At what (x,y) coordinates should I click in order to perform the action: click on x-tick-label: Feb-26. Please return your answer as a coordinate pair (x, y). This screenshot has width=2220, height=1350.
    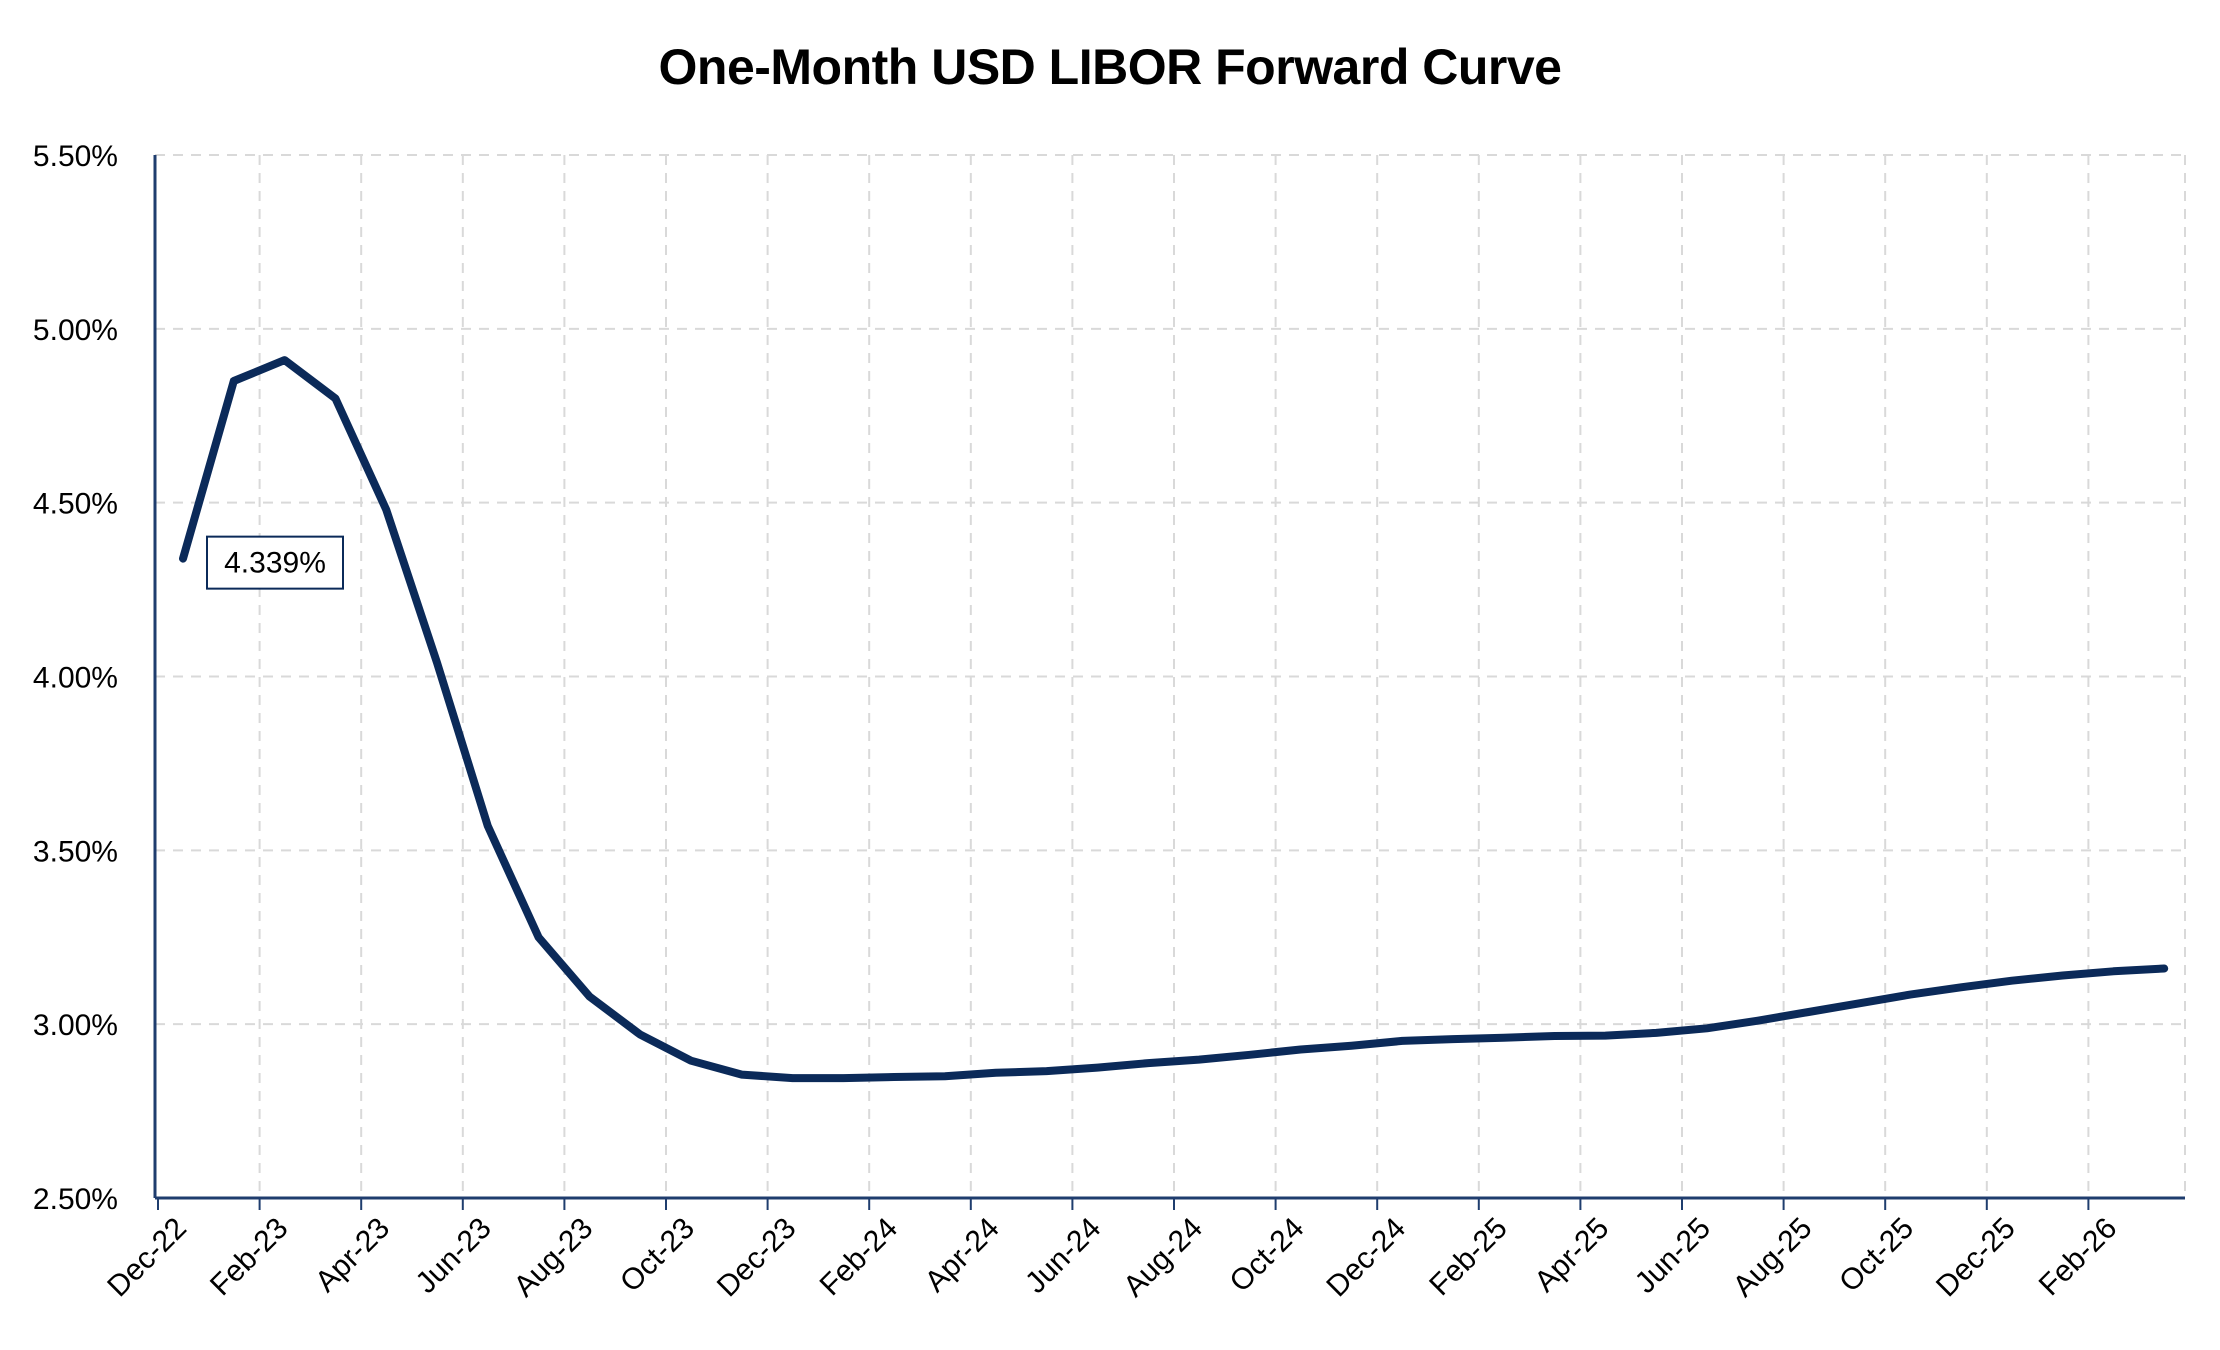
    Looking at the image, I should click on (2078, 1257).